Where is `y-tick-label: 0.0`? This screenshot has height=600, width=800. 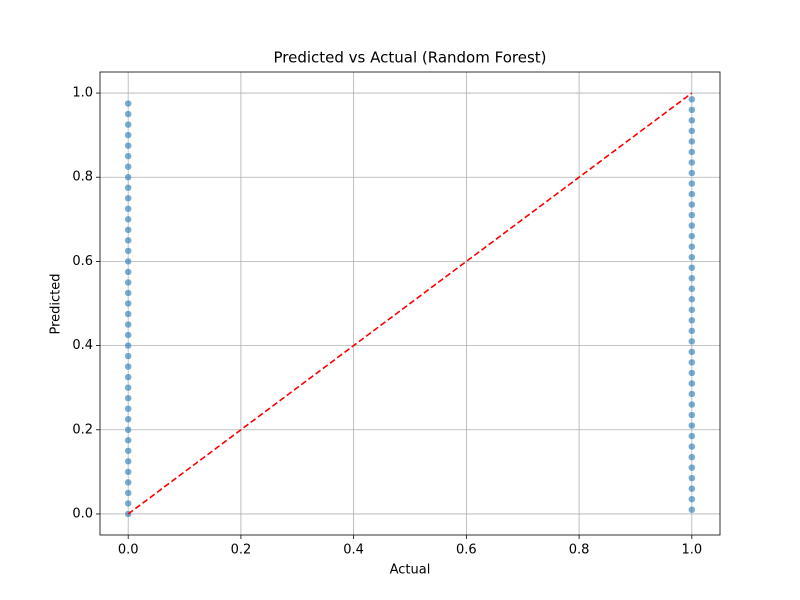 y-tick-label: 0.0 is located at coordinates (82, 513).